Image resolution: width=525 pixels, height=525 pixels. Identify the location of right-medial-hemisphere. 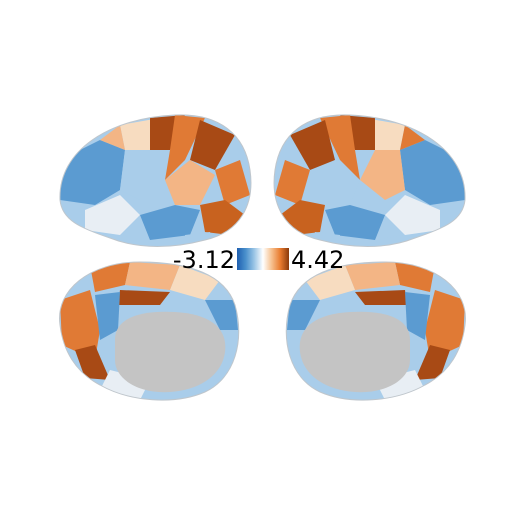
(375, 331).